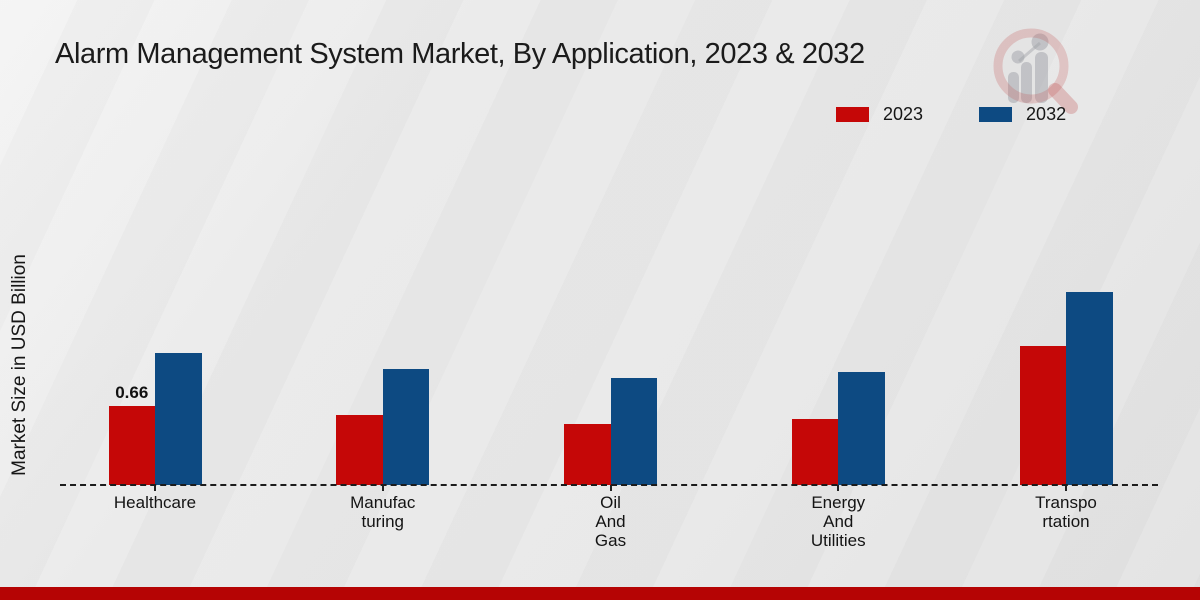 The width and height of the screenshot is (1200, 600). I want to click on category-label-manufacturing: Manufac turing, so click(383, 512).